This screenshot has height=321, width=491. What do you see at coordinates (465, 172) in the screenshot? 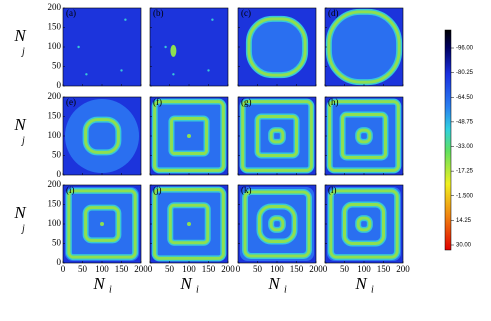
I see `colorbar-label: -17.25` at bounding box center [465, 172].